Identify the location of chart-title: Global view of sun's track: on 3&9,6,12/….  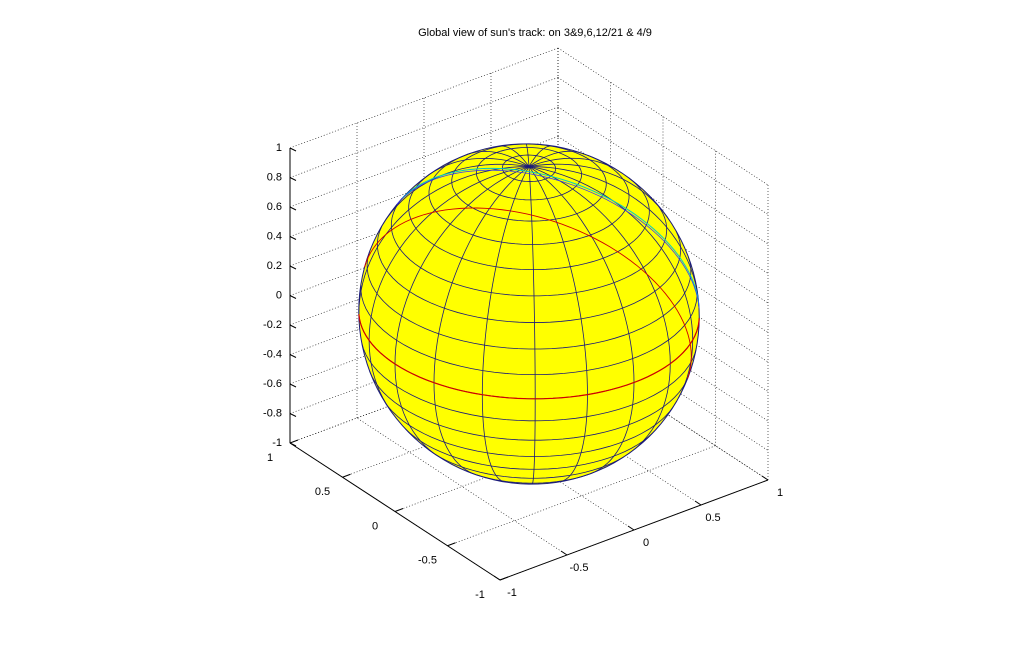
(535, 33).